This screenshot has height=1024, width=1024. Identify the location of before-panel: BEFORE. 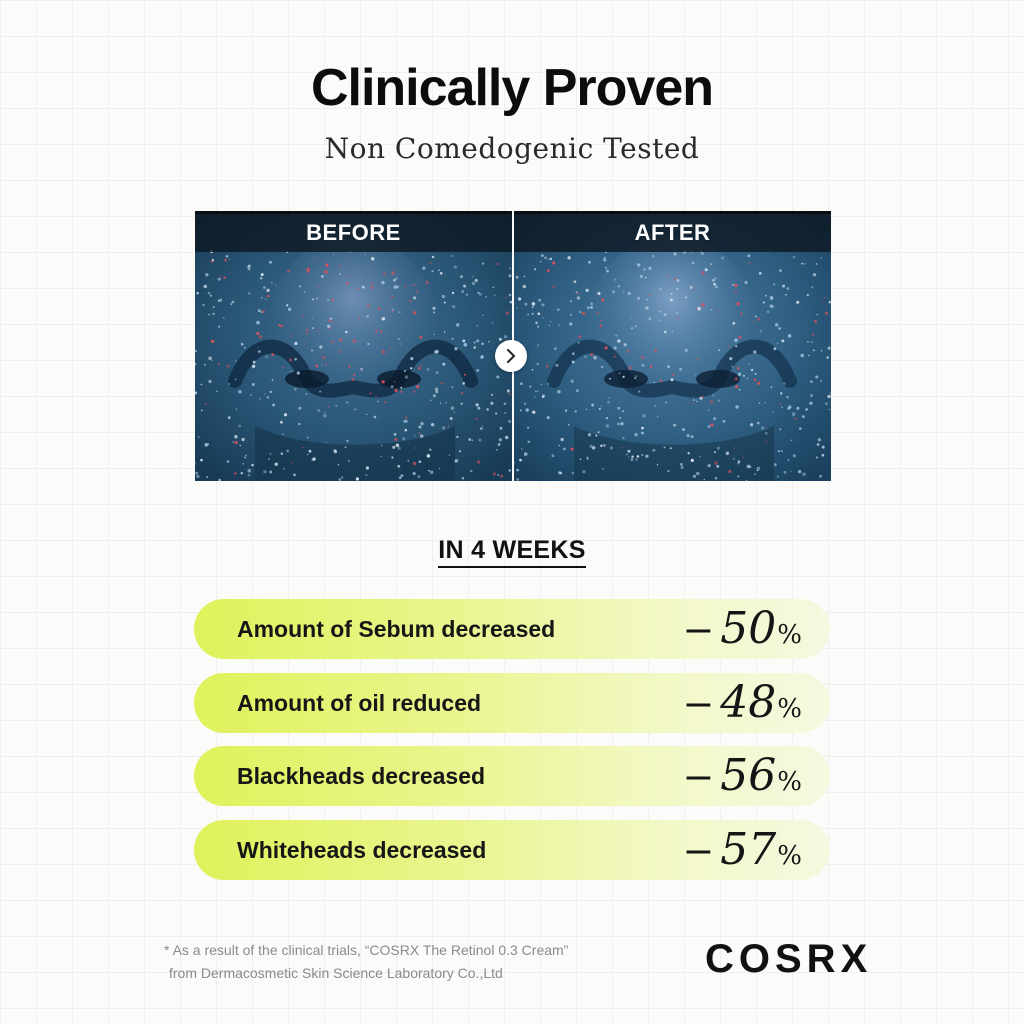
(353, 346).